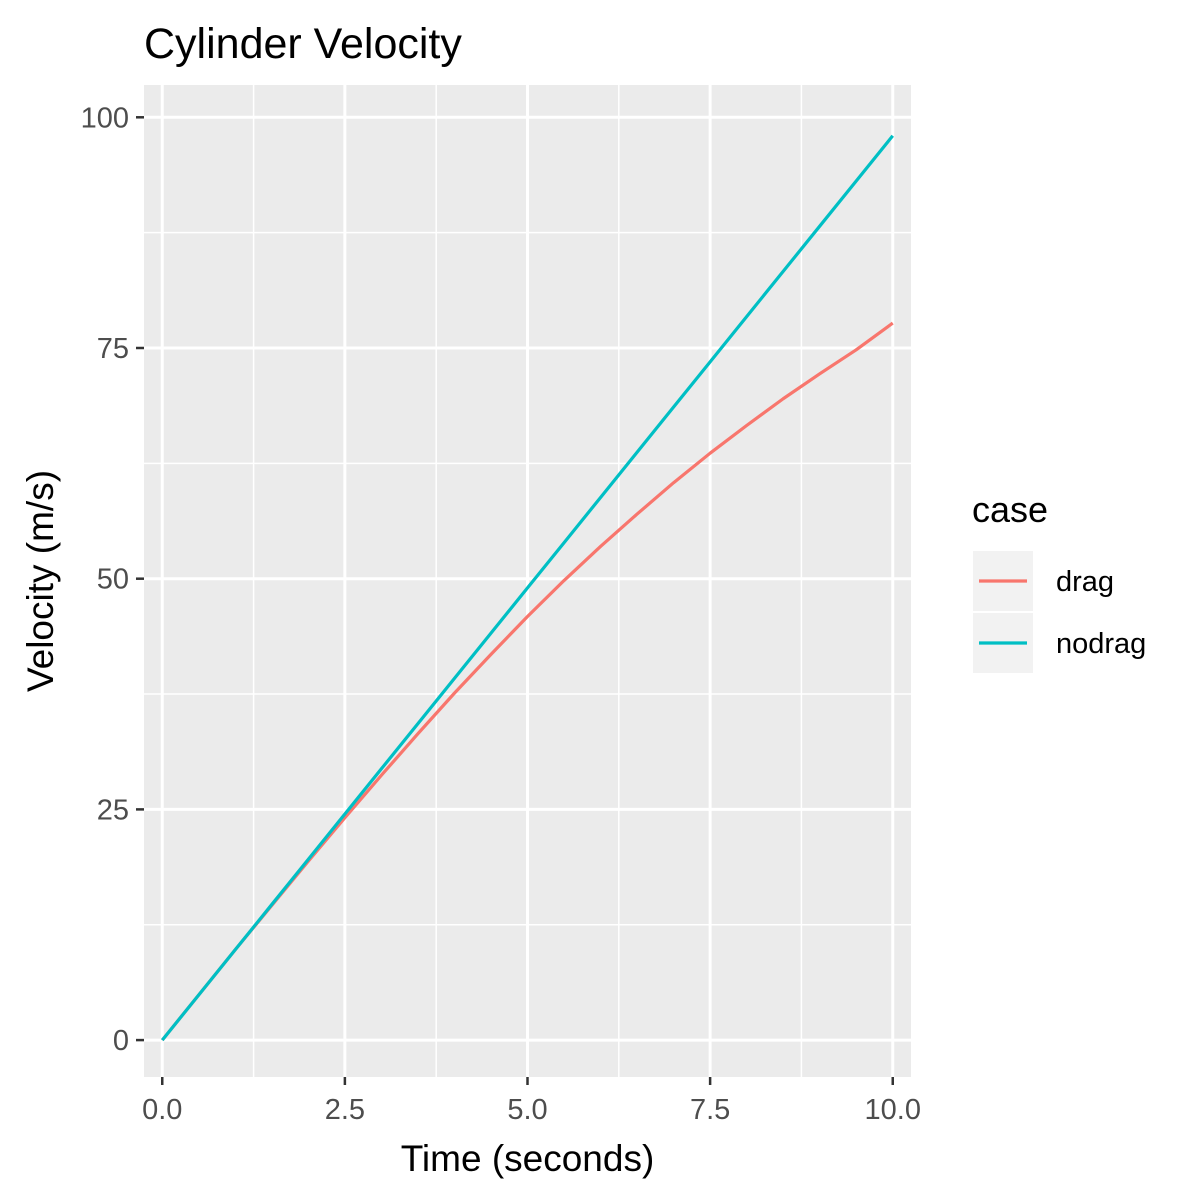 This screenshot has height=1200, width=1200. Describe the element at coordinates (1101, 644) in the screenshot. I see `legend-label-nodrag: nodrag` at that location.